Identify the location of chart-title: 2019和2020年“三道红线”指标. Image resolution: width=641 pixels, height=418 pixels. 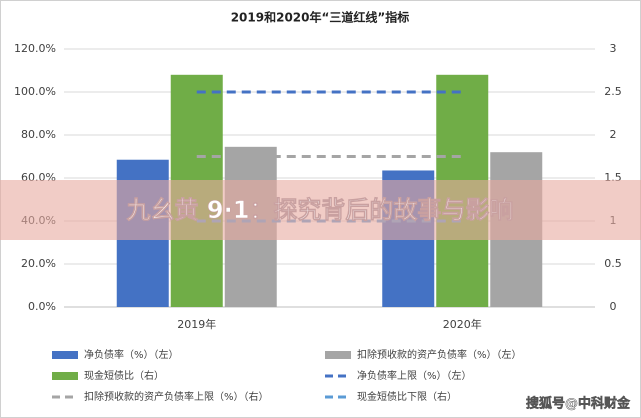
(320, 17).